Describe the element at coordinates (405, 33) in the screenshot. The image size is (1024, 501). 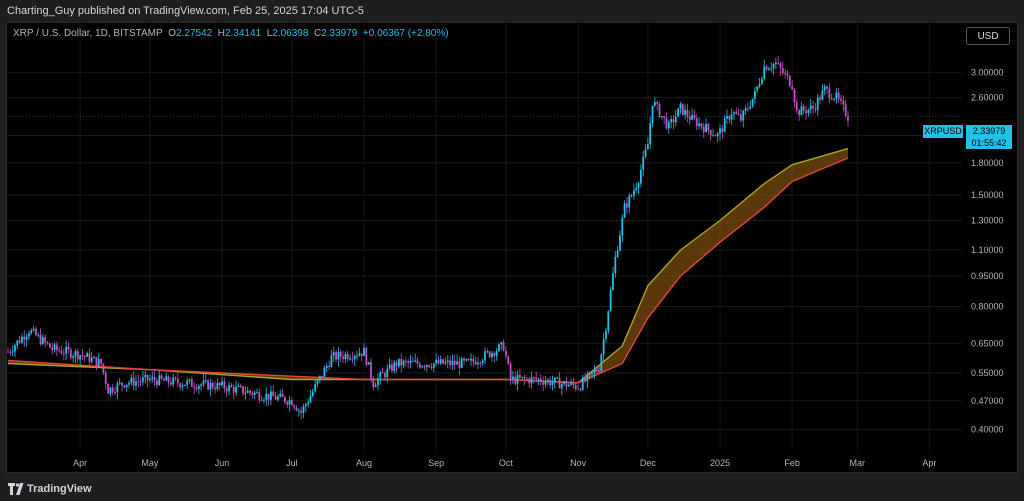
I see `change-value: +0.06367 (+2.80%)` at that location.